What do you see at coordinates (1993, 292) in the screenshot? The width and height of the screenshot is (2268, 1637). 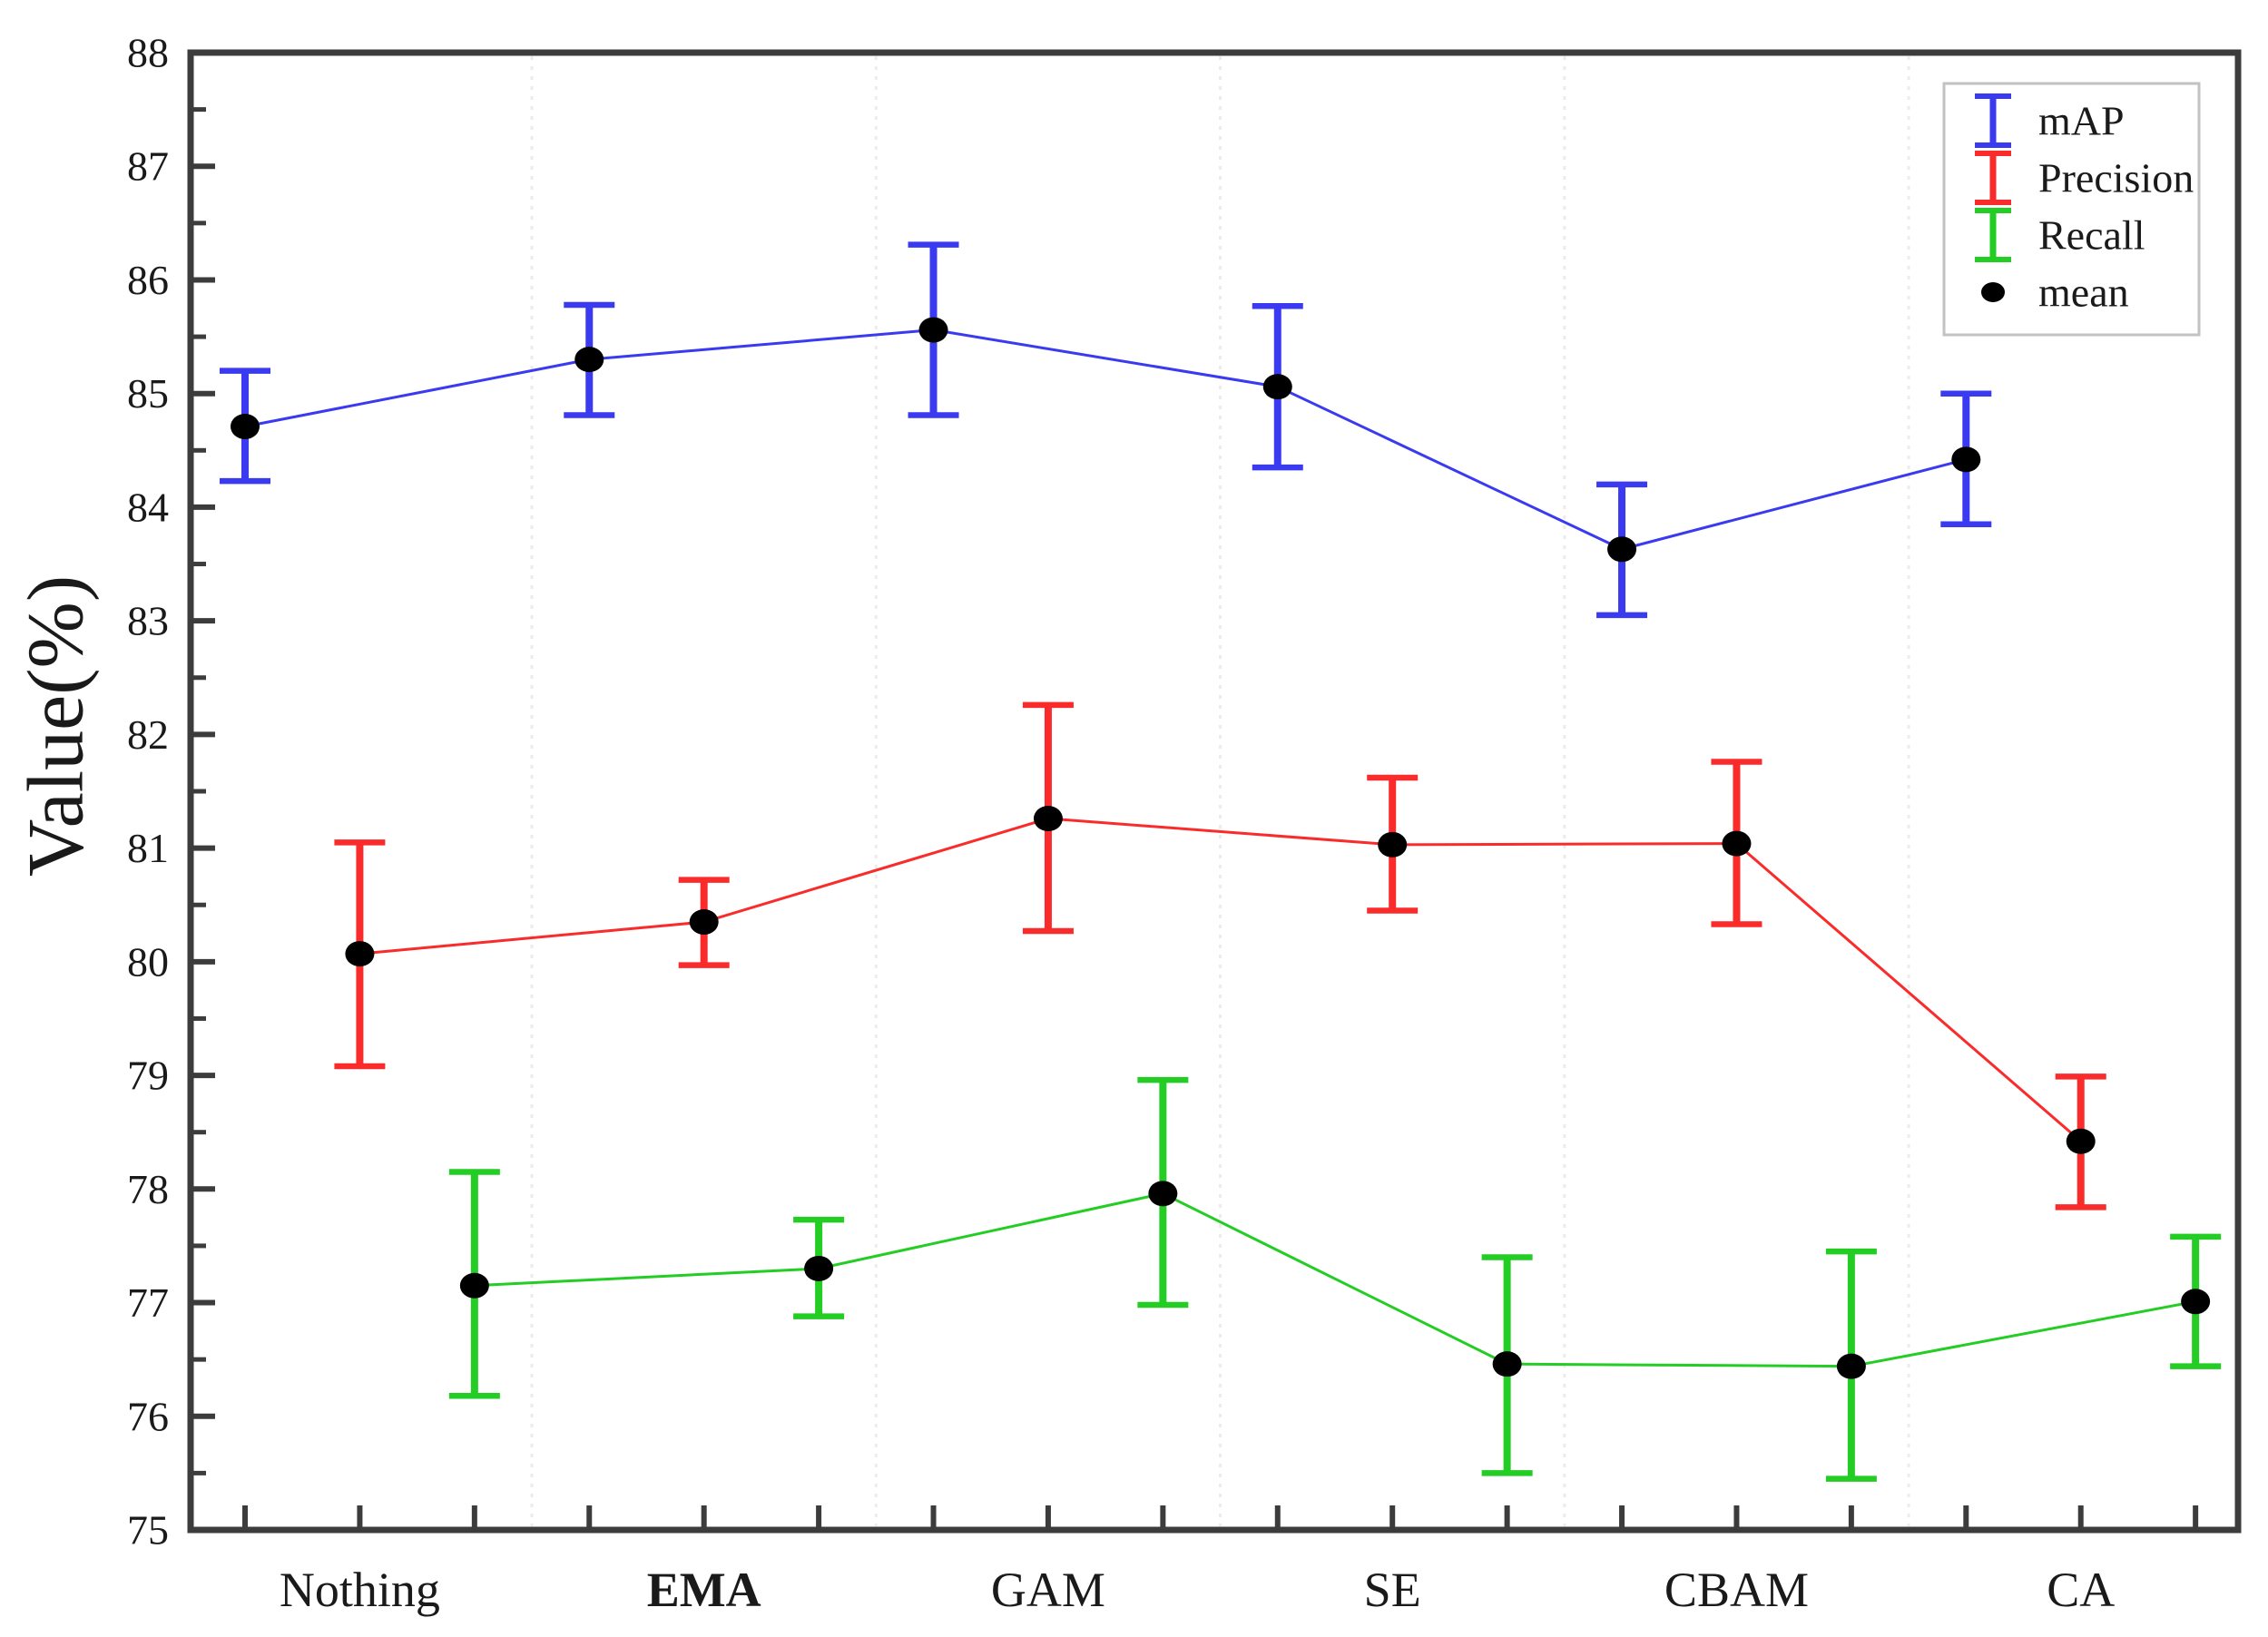 I see `legend-mean-dot-icon` at bounding box center [1993, 292].